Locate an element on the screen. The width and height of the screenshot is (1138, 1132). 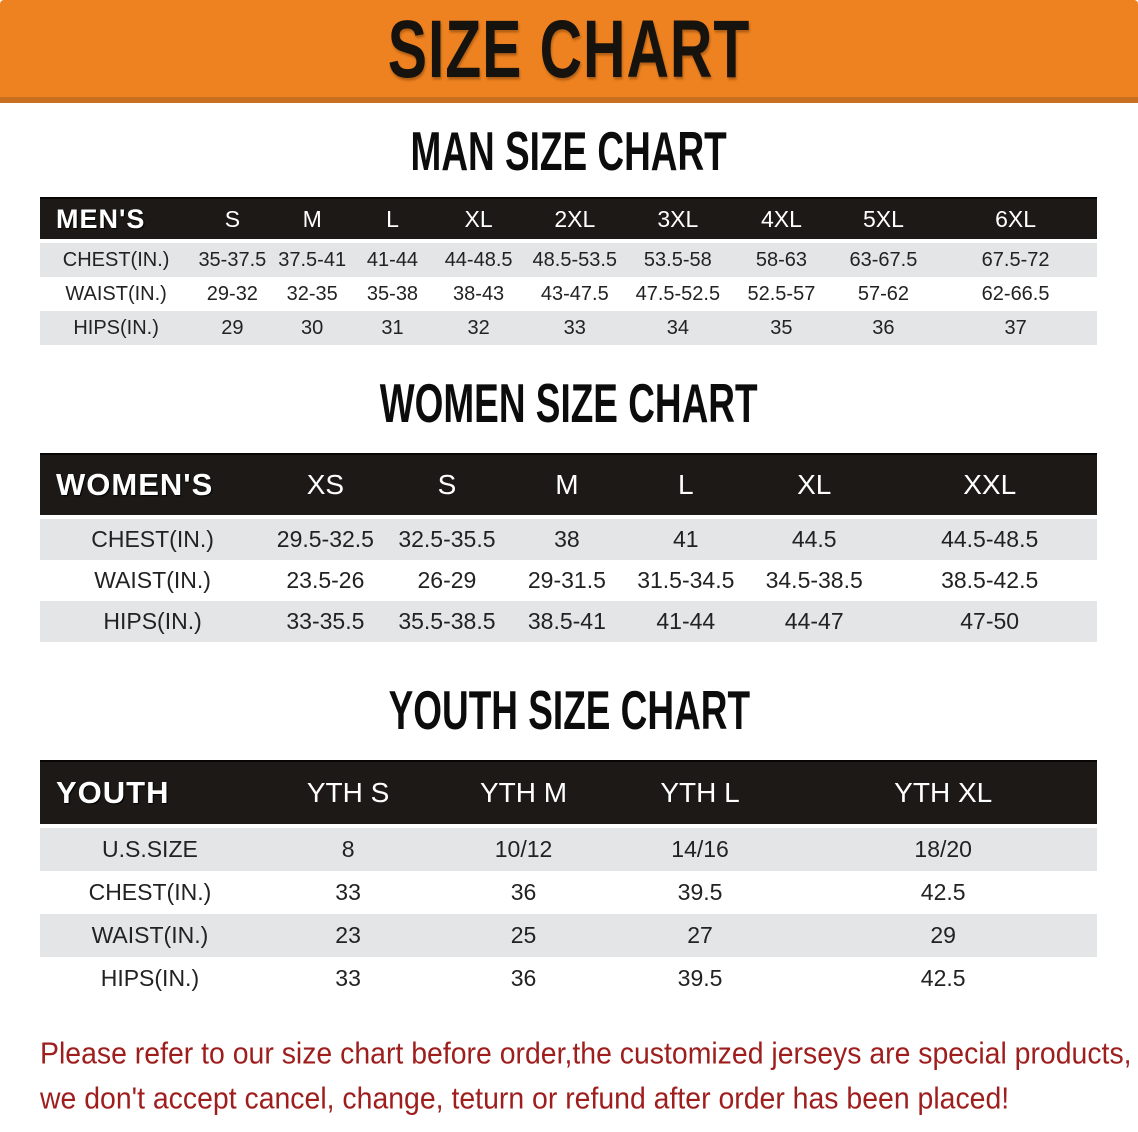
table-row: HIPS(IN.) 29 30 31 32 33 34 35 36 37 is located at coordinates (568, 328).